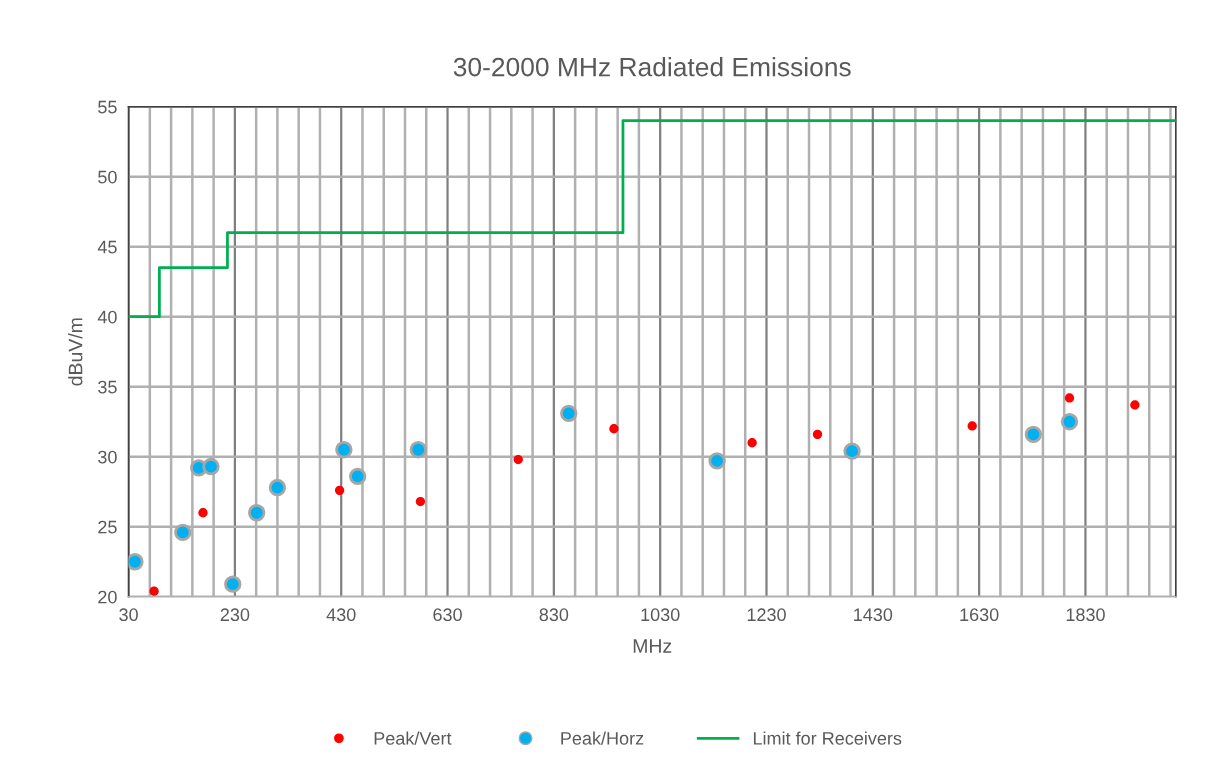 The height and width of the screenshot is (770, 1221). Describe the element at coordinates (107, 527) in the screenshot. I see `y-tick-label: 25` at that location.